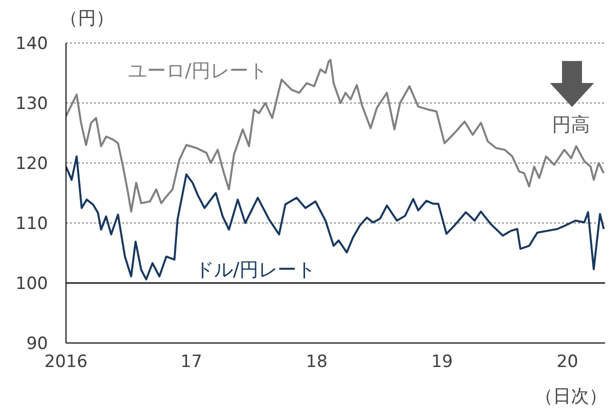 This screenshot has height=412, width=609. I want to click on x-tick-label: 20, so click(567, 362).